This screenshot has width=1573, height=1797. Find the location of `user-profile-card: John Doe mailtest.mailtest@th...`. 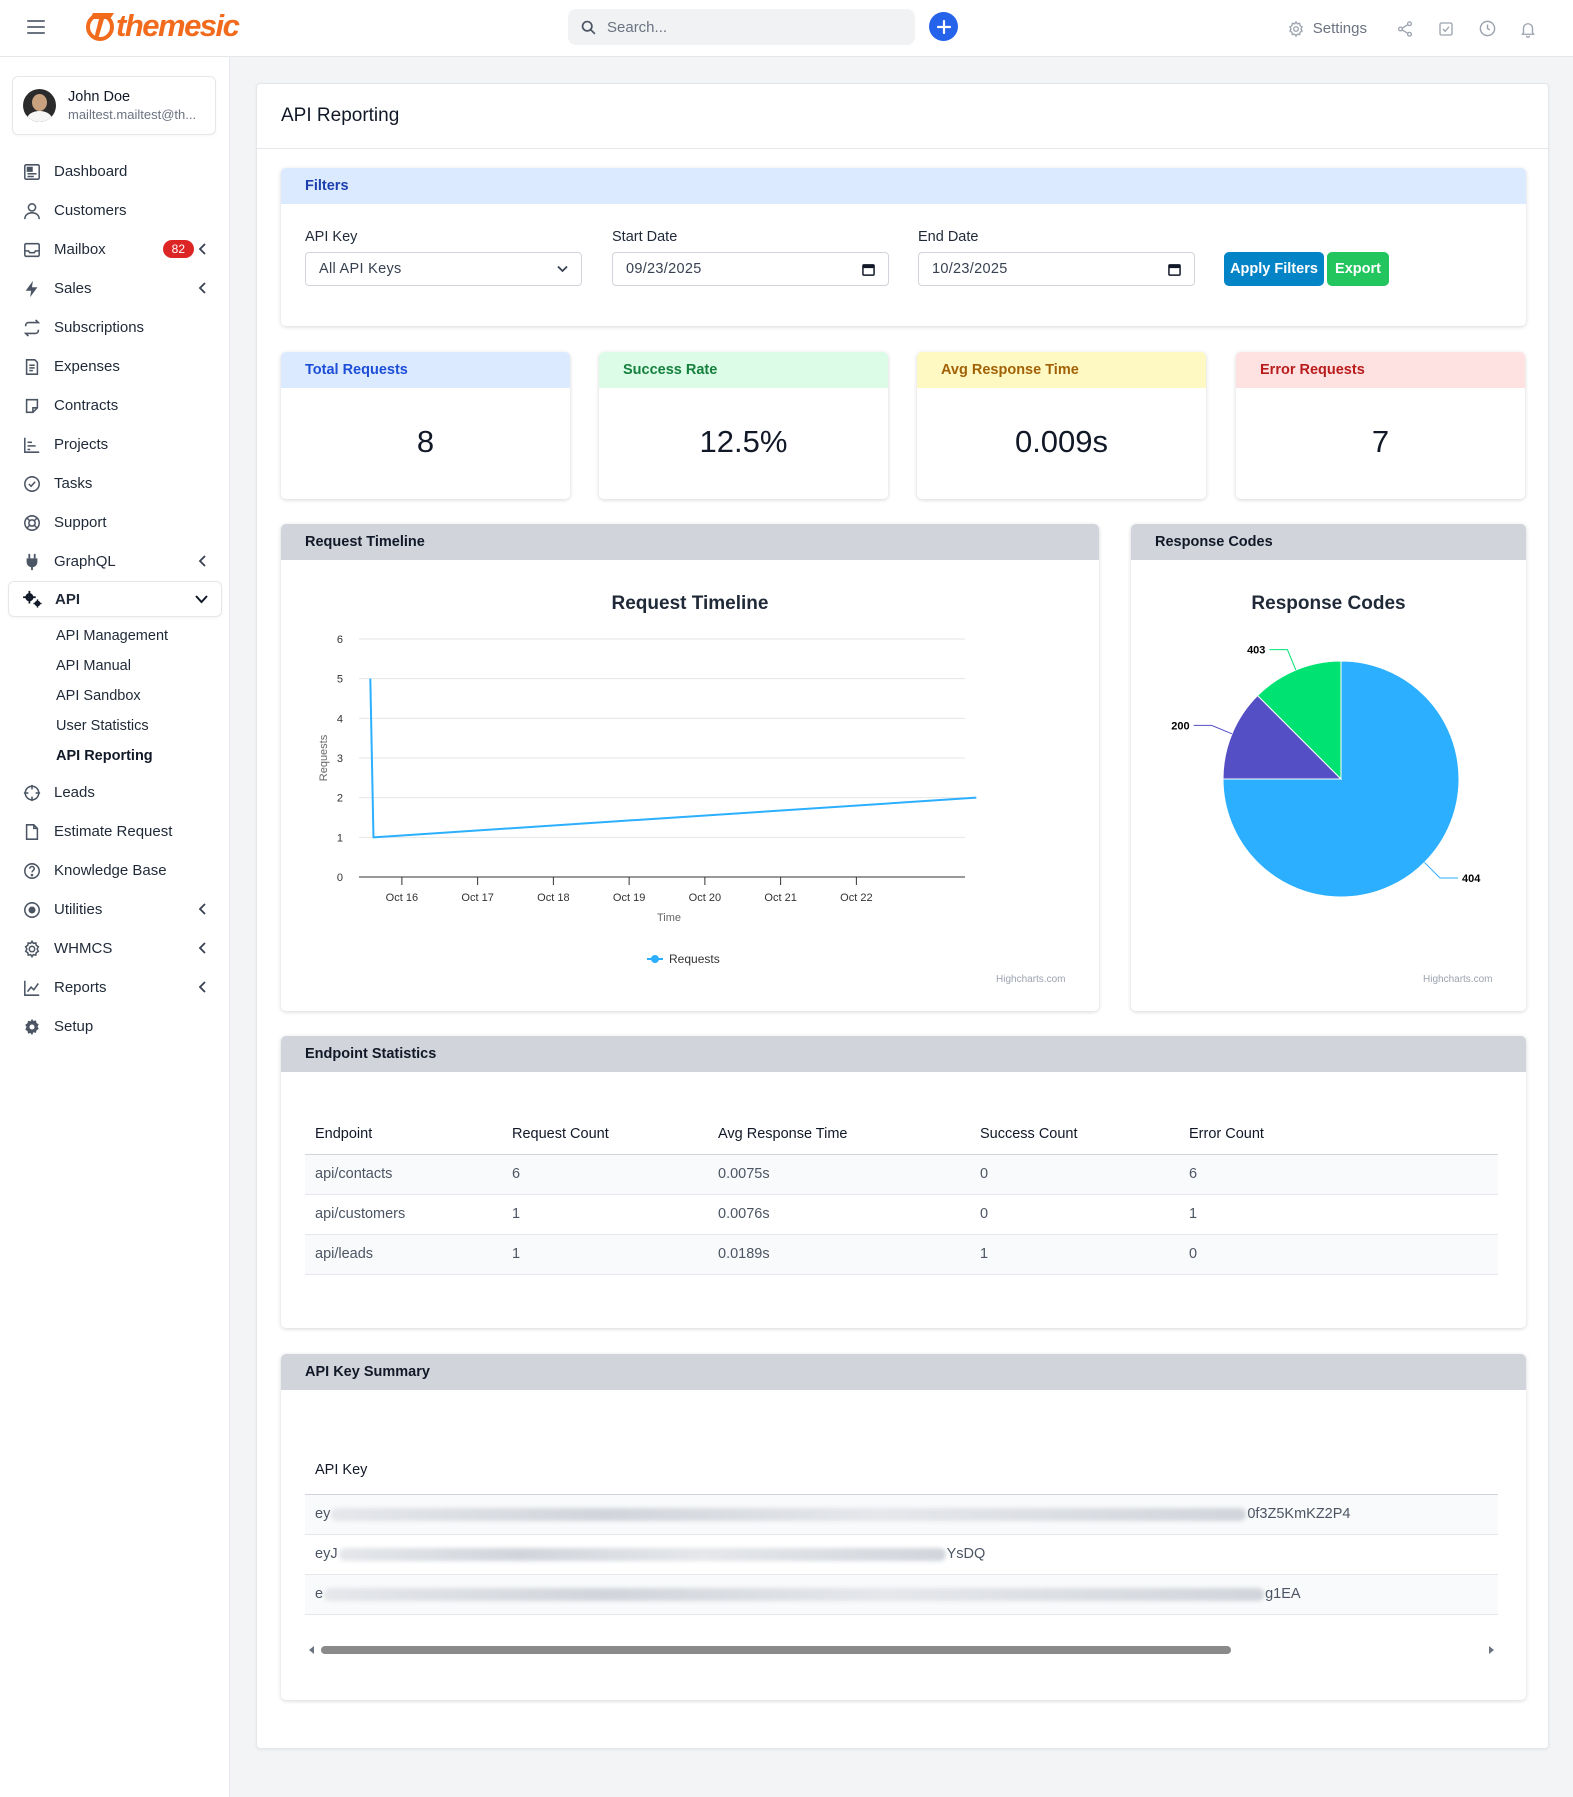

user-profile-card: John Doe mailtest.mailtest@th... is located at coordinates (114, 105).